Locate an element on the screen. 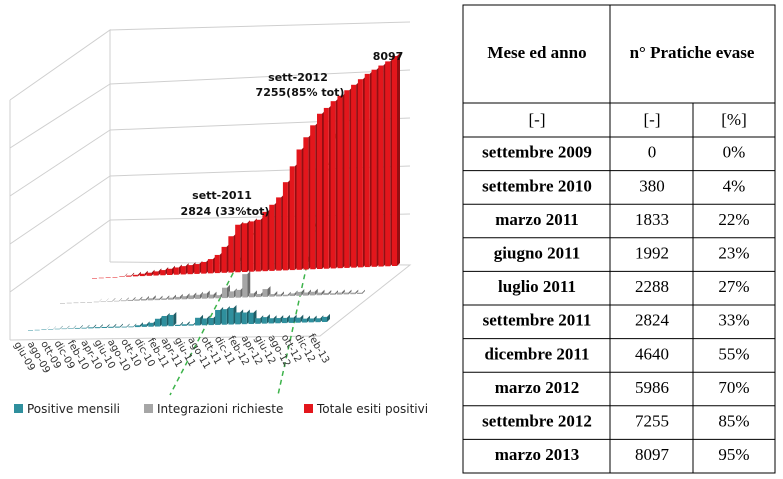  table-cell: 27% is located at coordinates (733, 286).